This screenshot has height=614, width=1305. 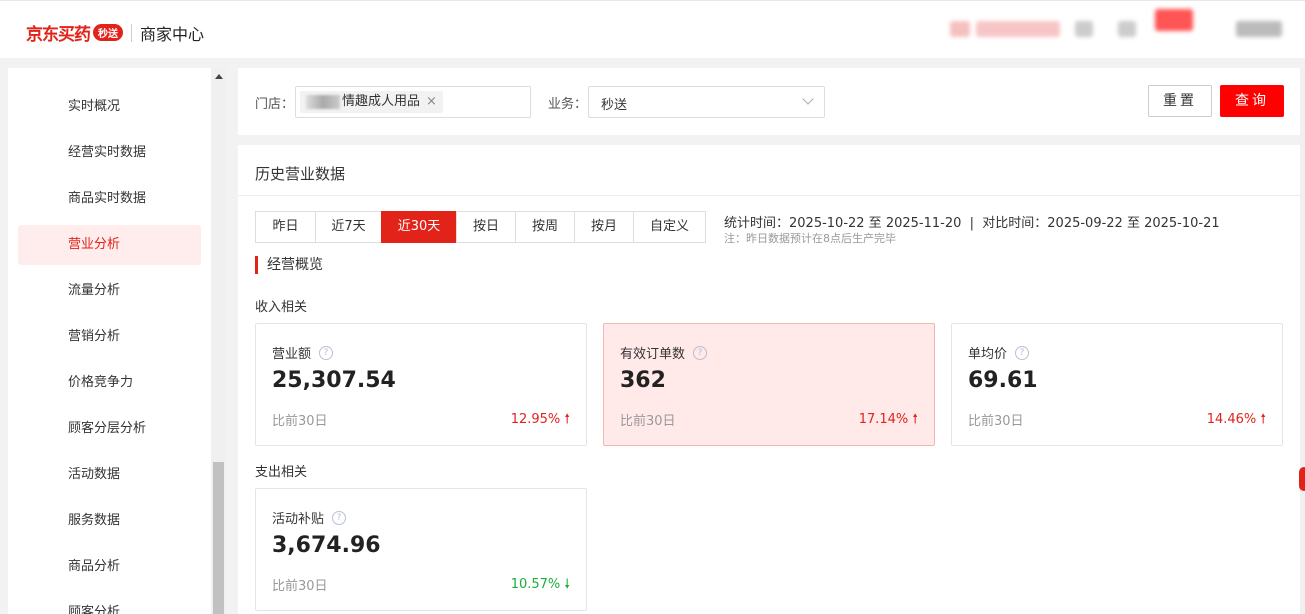 What do you see at coordinates (568, 104) in the screenshot?
I see `business-label: 业务：` at bounding box center [568, 104].